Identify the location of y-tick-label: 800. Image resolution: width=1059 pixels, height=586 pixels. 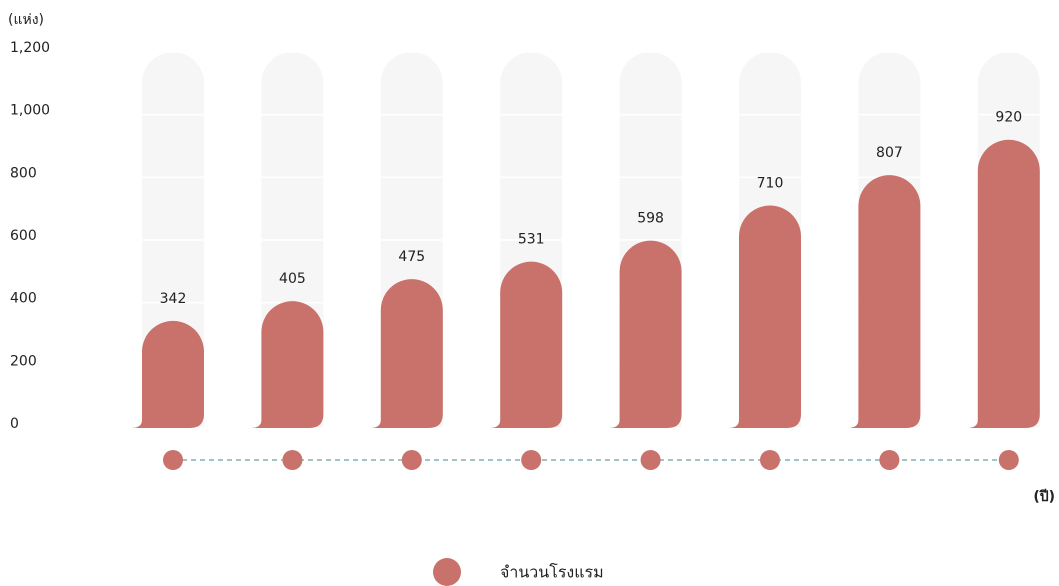
(23, 173).